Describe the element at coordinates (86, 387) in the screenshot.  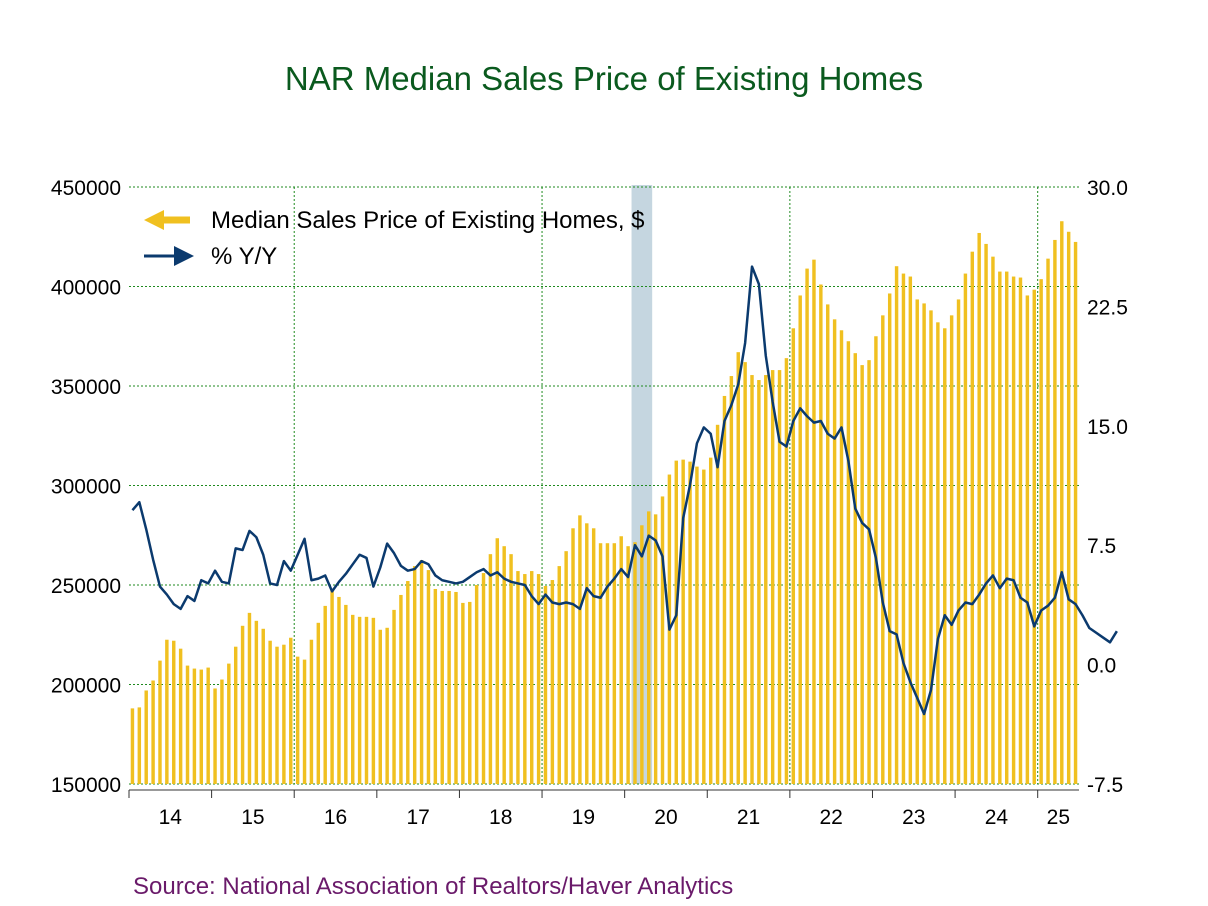
I see `y-left-tick-label: 350000` at that location.